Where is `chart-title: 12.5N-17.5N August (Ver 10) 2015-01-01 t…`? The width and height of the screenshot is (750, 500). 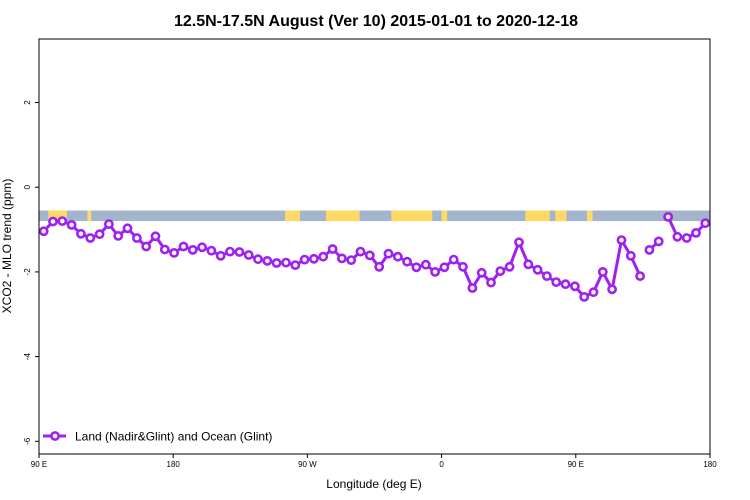
chart-title: 12.5N-17.5N August (Ver 10) 2015-01-01 t… is located at coordinates (376, 21).